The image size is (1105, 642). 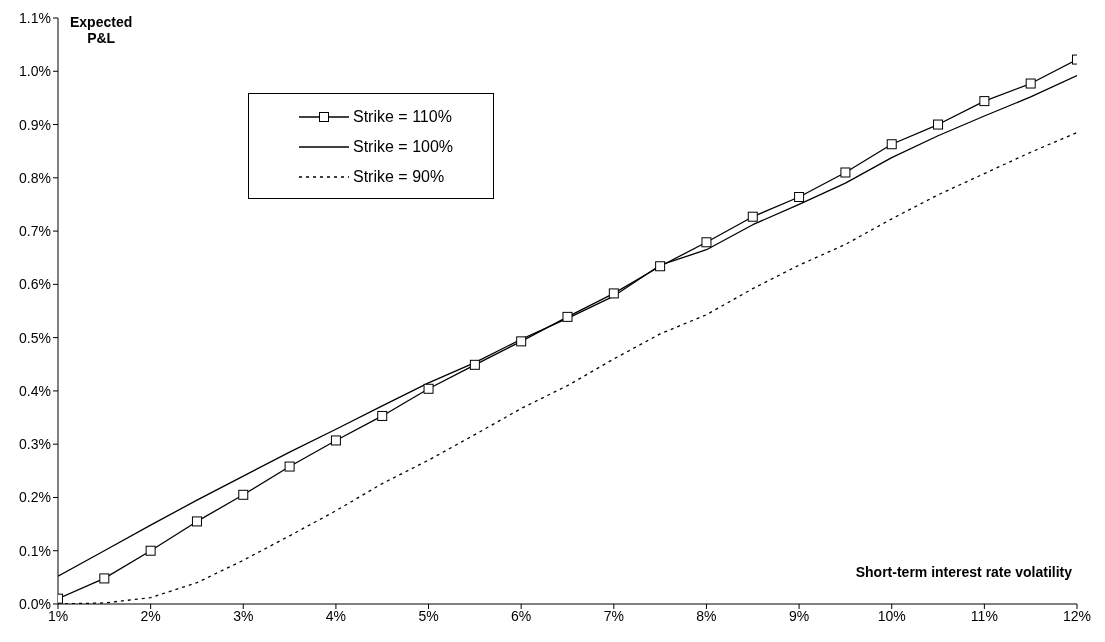 What do you see at coordinates (35, 231) in the screenshot?
I see `y-tick-label: 0.7%` at bounding box center [35, 231].